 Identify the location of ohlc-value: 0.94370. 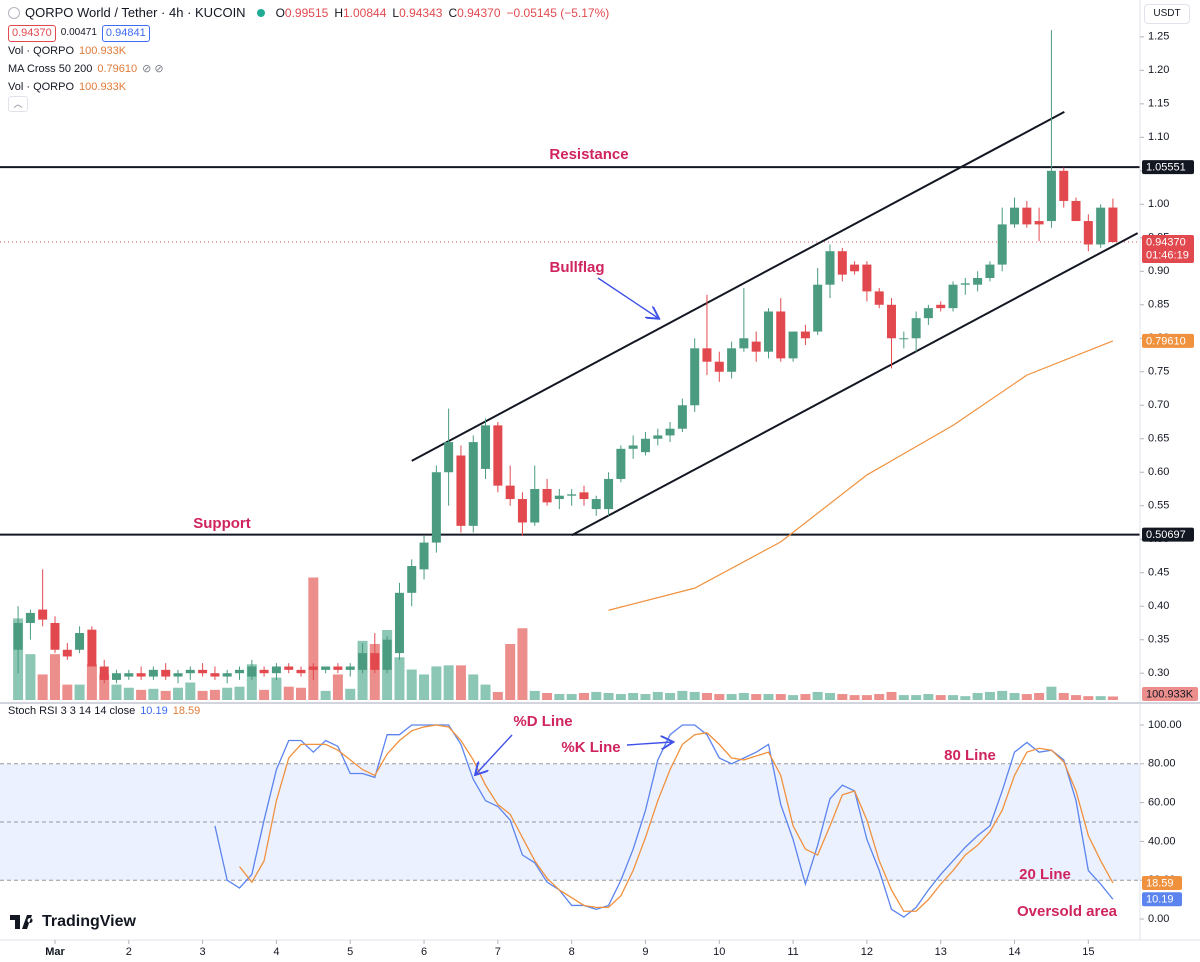
(479, 13).